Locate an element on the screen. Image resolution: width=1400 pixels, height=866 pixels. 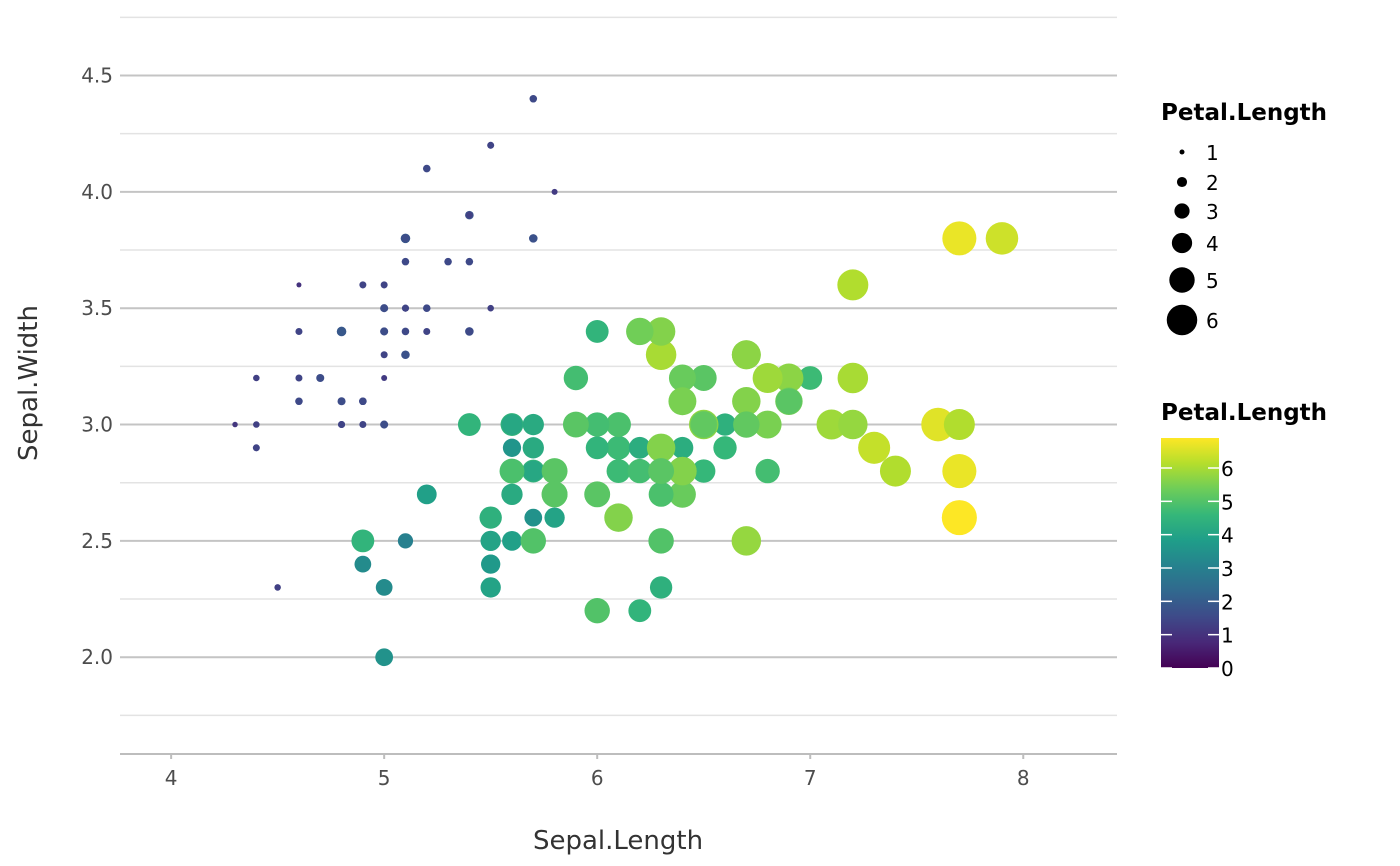
colorbar-tick-label: 0 is located at coordinates (1227, 669).